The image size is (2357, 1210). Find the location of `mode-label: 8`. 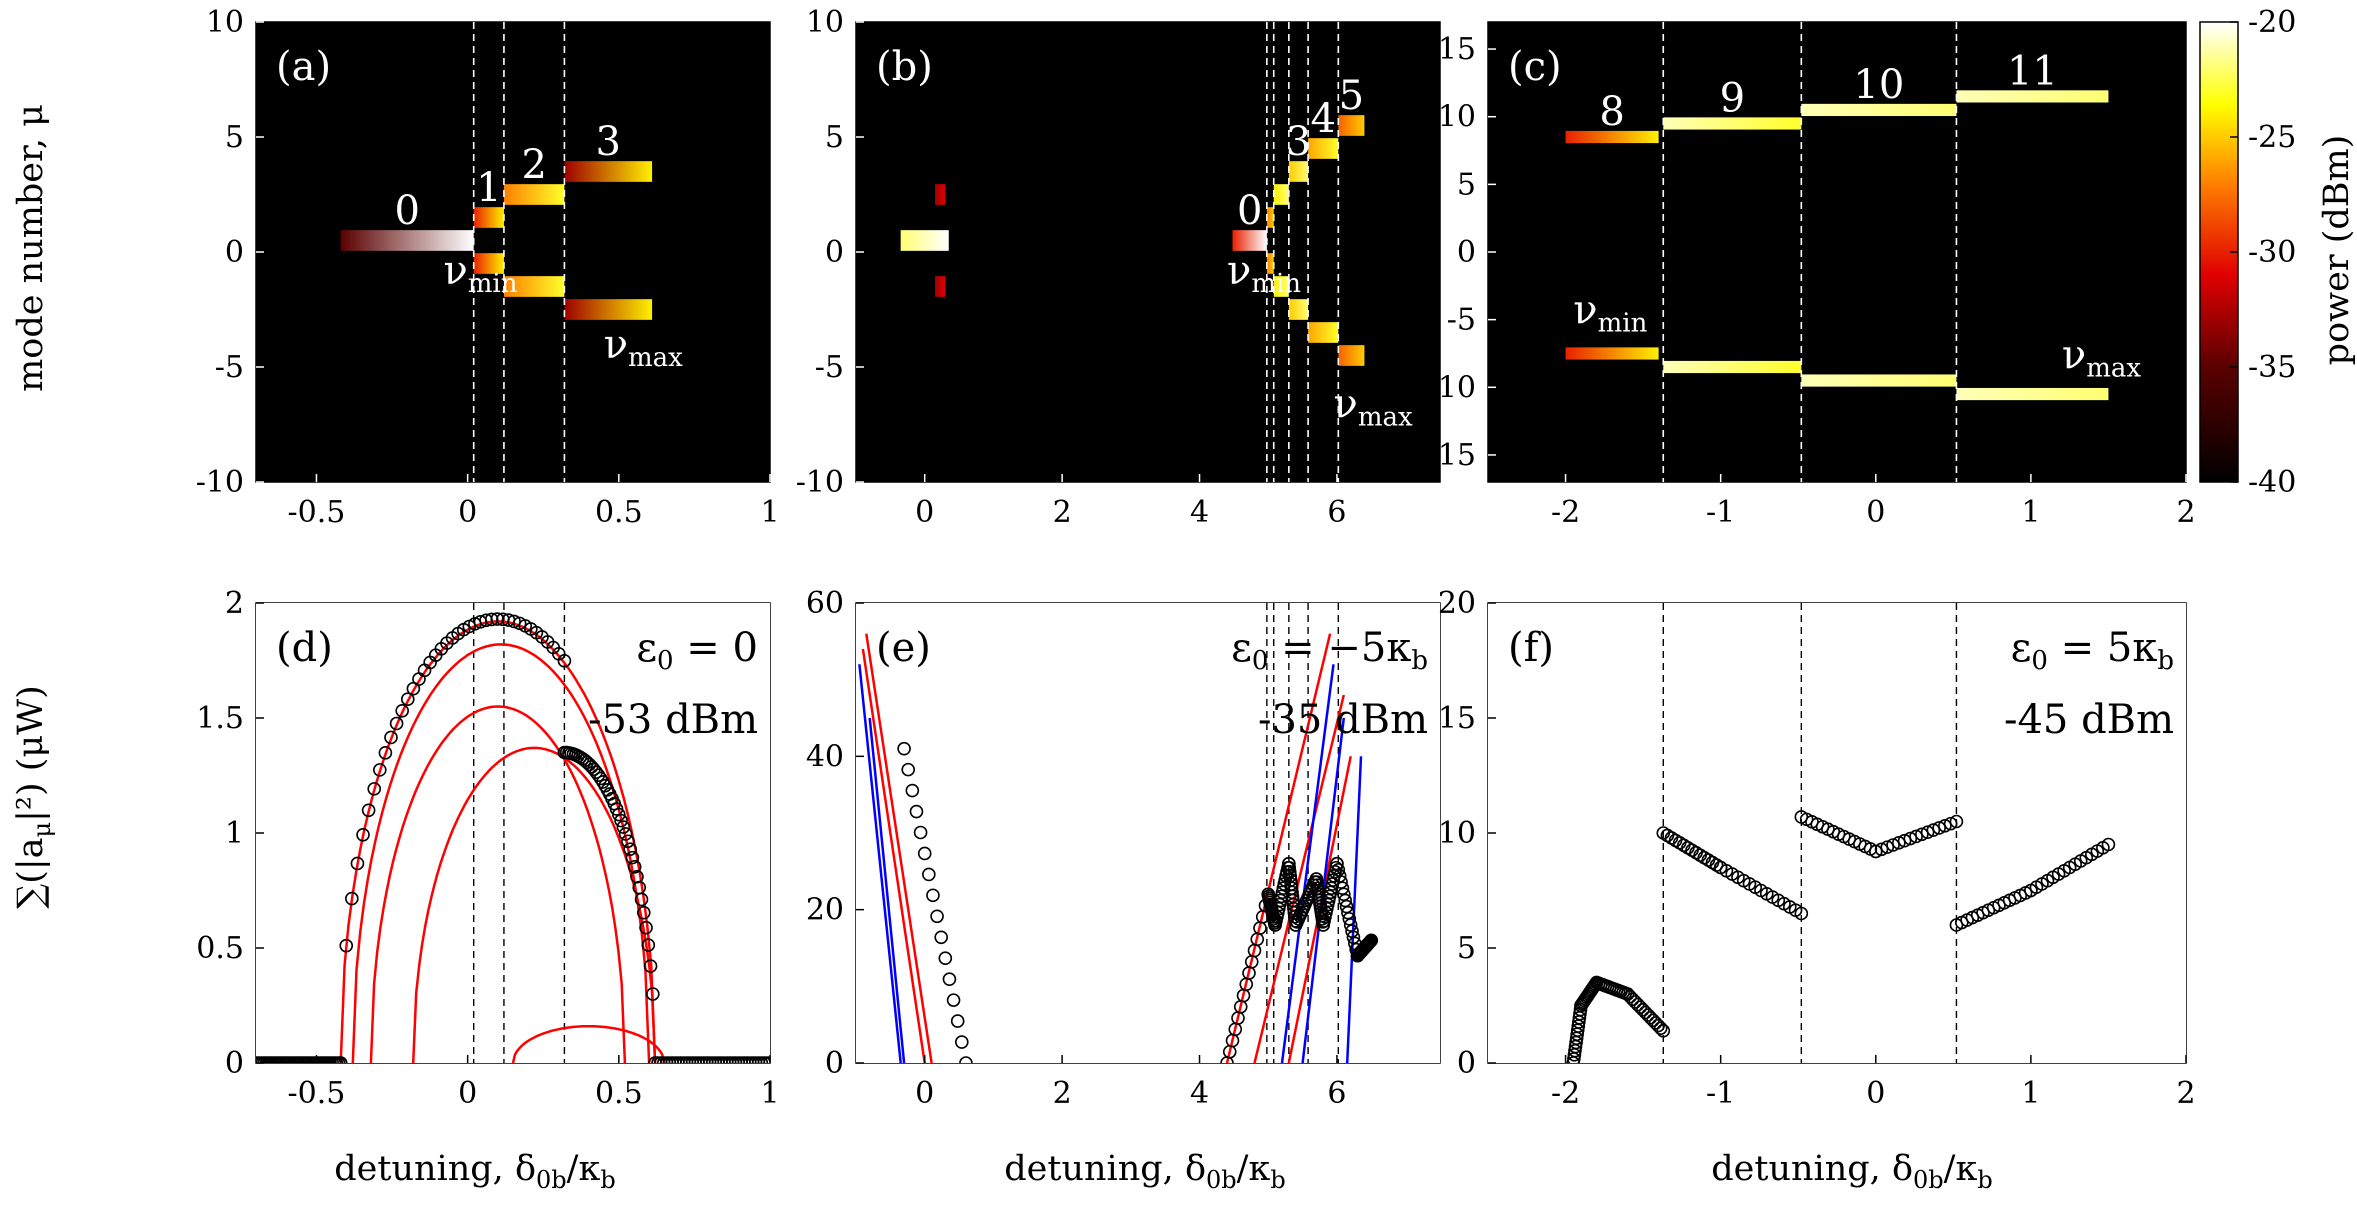

mode-label: 8 is located at coordinates (1611, 112).